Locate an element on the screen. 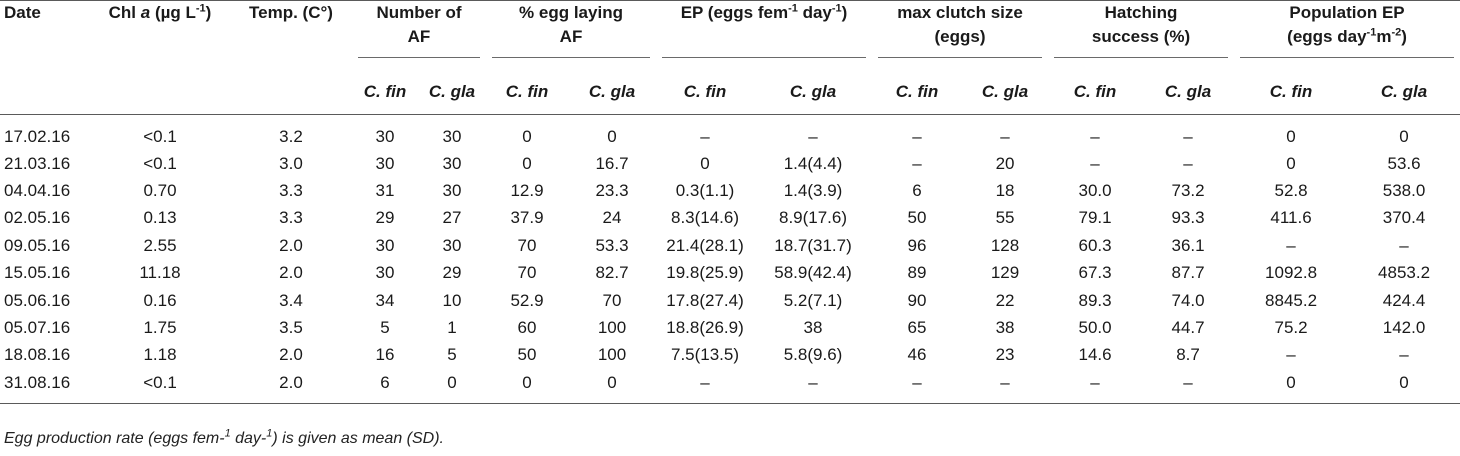  table-cell: 370.4 is located at coordinates (1404, 218).